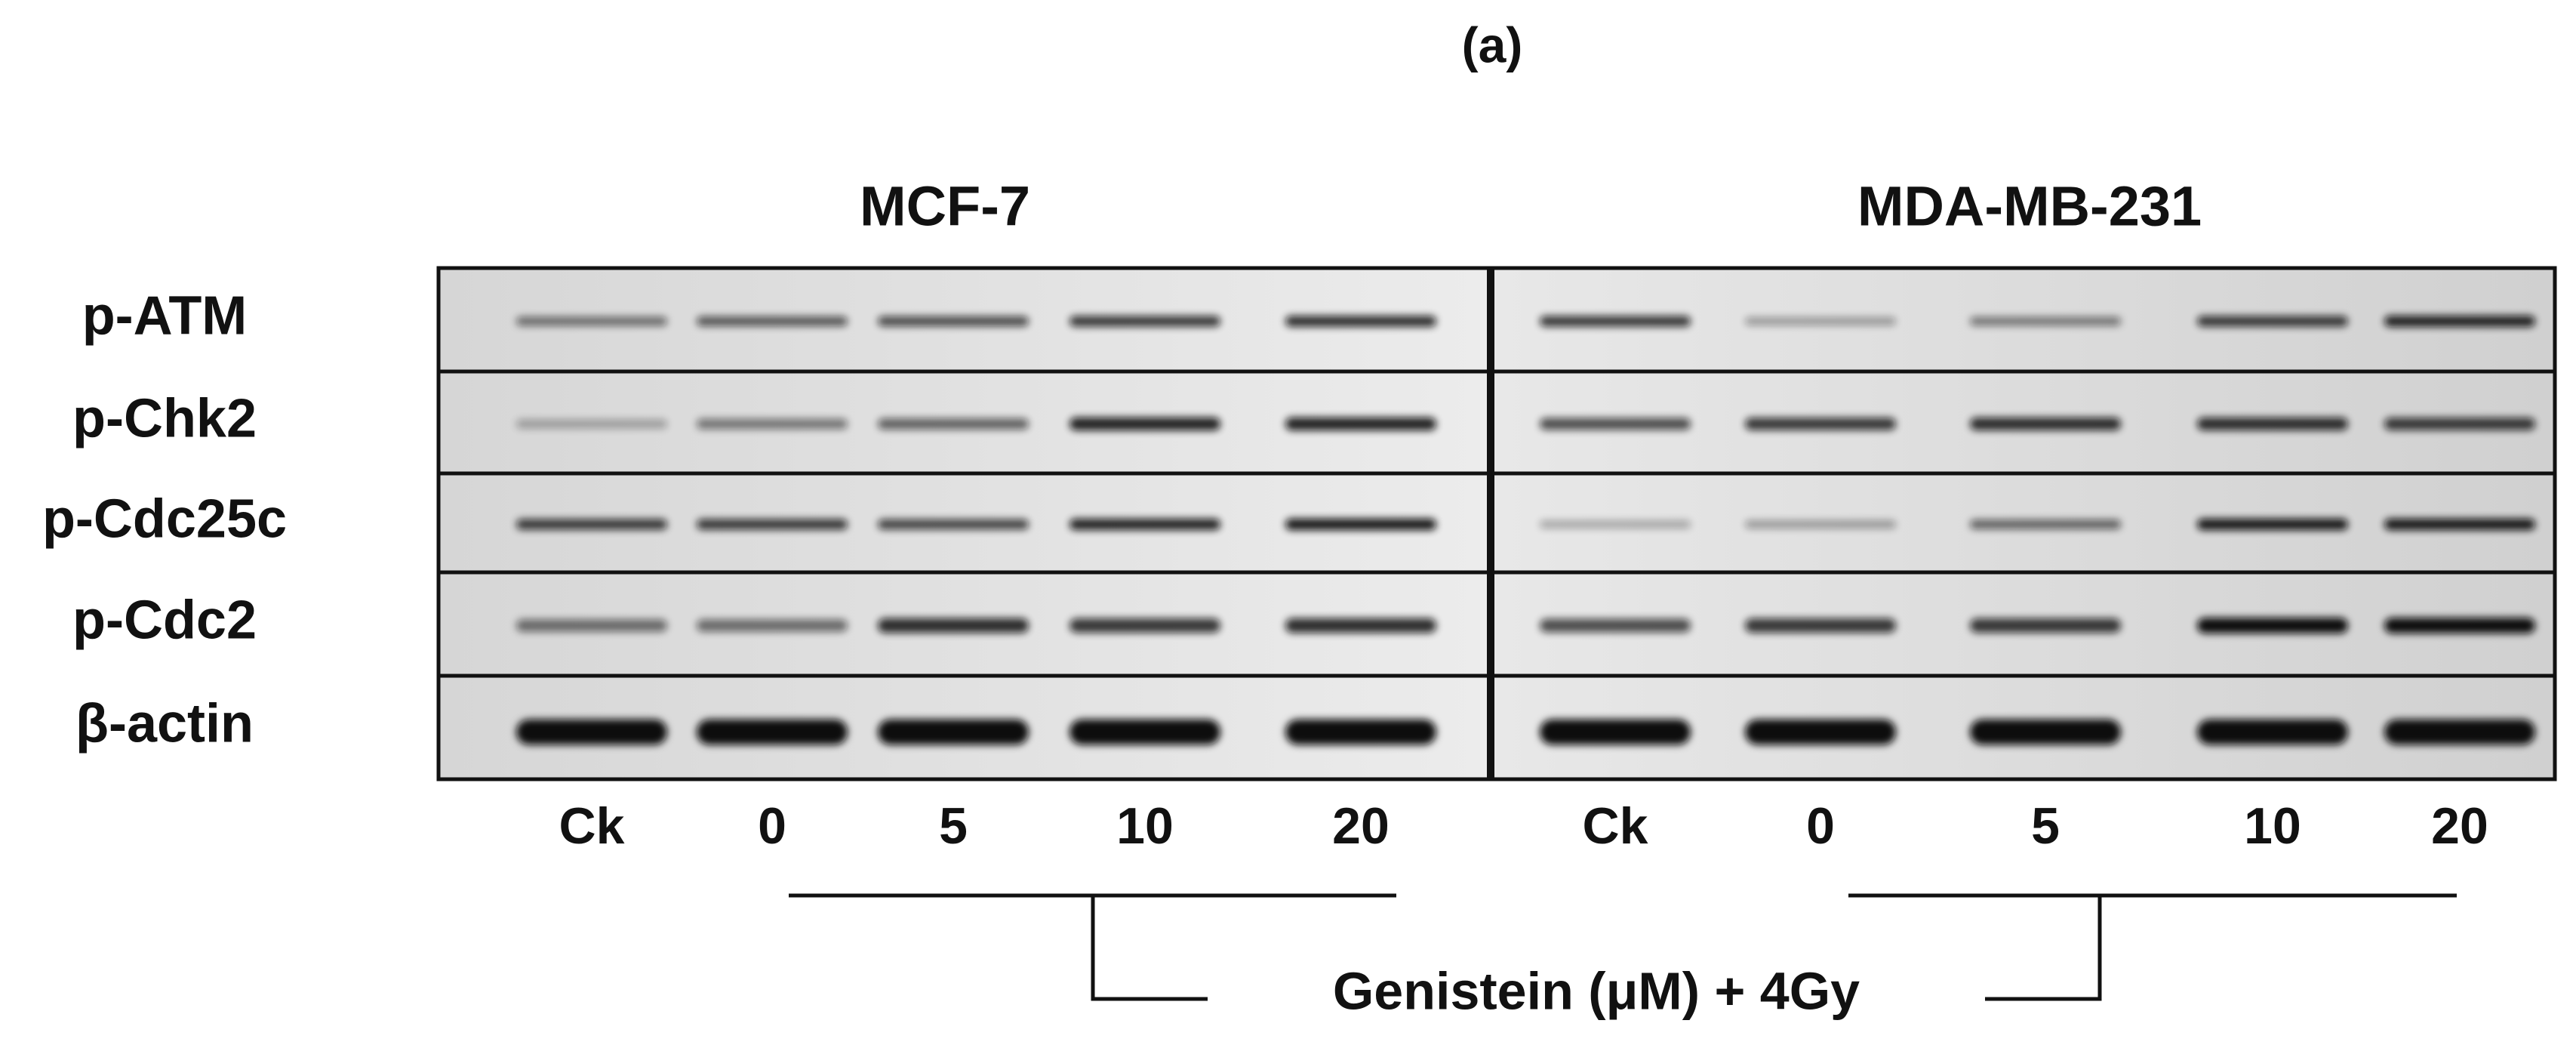 The height and width of the screenshot is (1045, 2576). What do you see at coordinates (1596, 990) in the screenshot?
I see `treatment-label: Genistein (μM) + 4Gy` at bounding box center [1596, 990].